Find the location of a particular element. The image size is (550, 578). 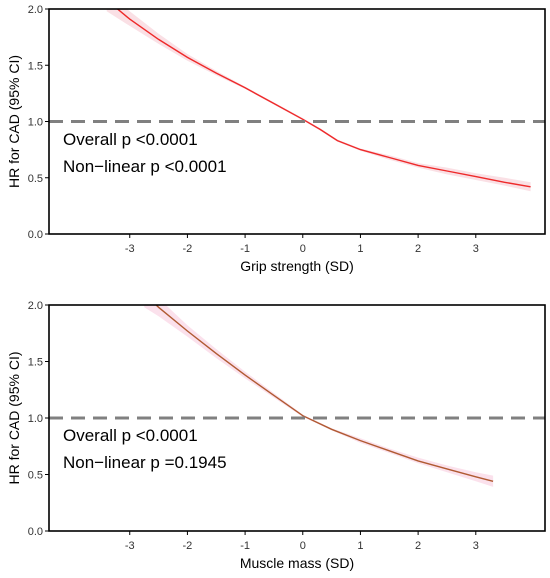

annotation-text: Non−linear p =0.1945 is located at coordinates (145, 462).